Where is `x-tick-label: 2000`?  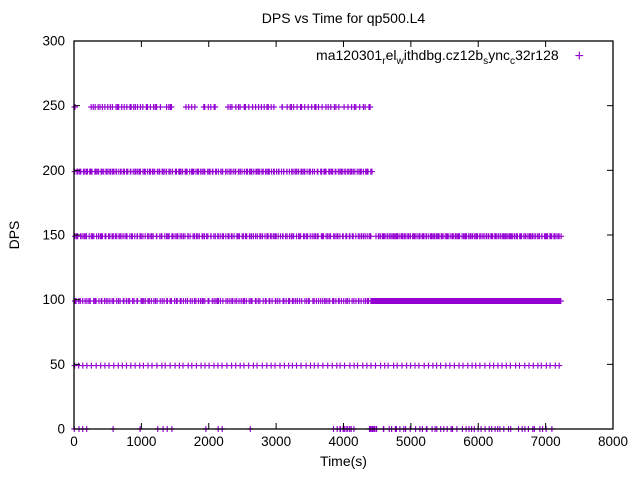
x-tick-label: 2000 is located at coordinates (209, 441).